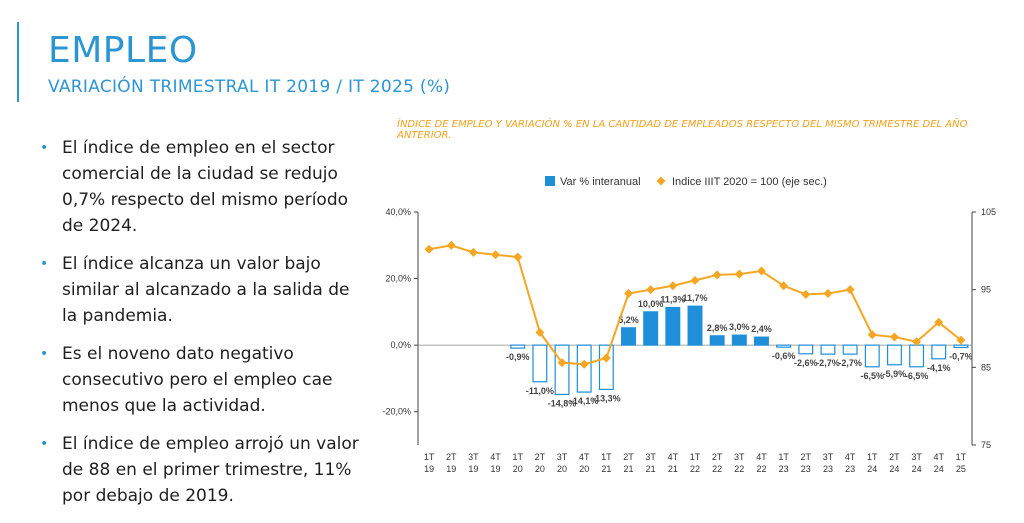 The image size is (1024, 523). What do you see at coordinates (123, 50) in the screenshot?
I see `page-title: EMPLEO` at bounding box center [123, 50].